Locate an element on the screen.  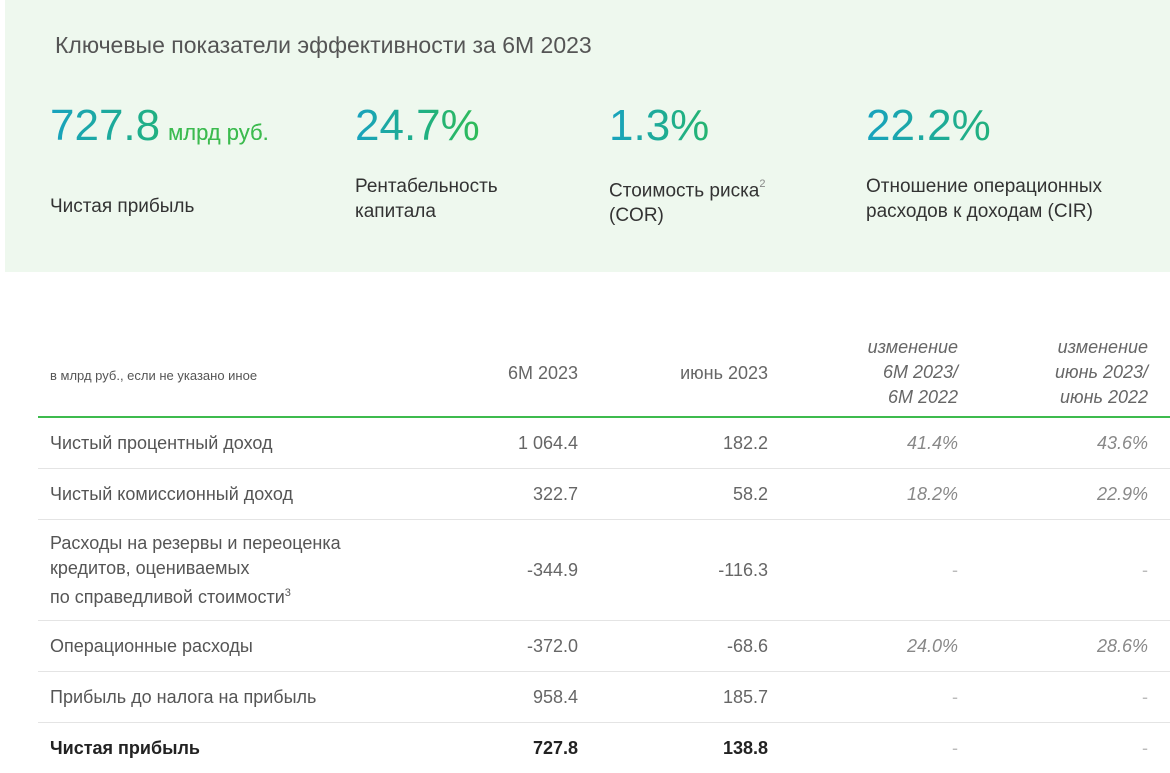
column-header-change-june: изменение июнь 2023/ июнь 2022 is located at coordinates (1101, 372).